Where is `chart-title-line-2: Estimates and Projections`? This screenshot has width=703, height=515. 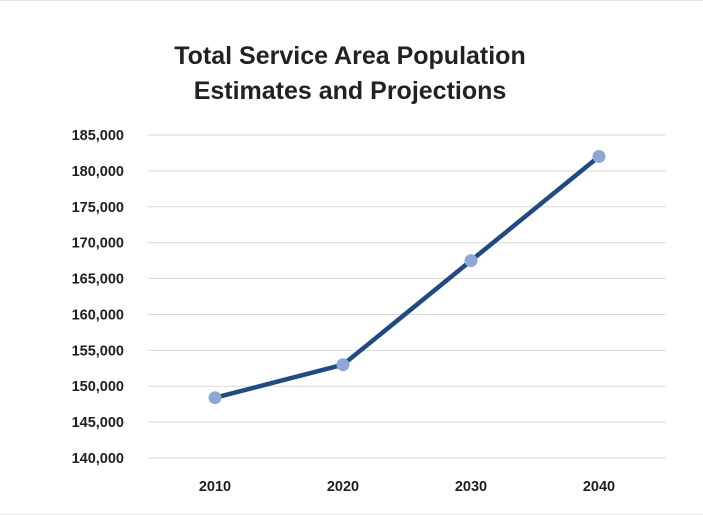 chart-title-line-2: Estimates and Projections is located at coordinates (350, 91).